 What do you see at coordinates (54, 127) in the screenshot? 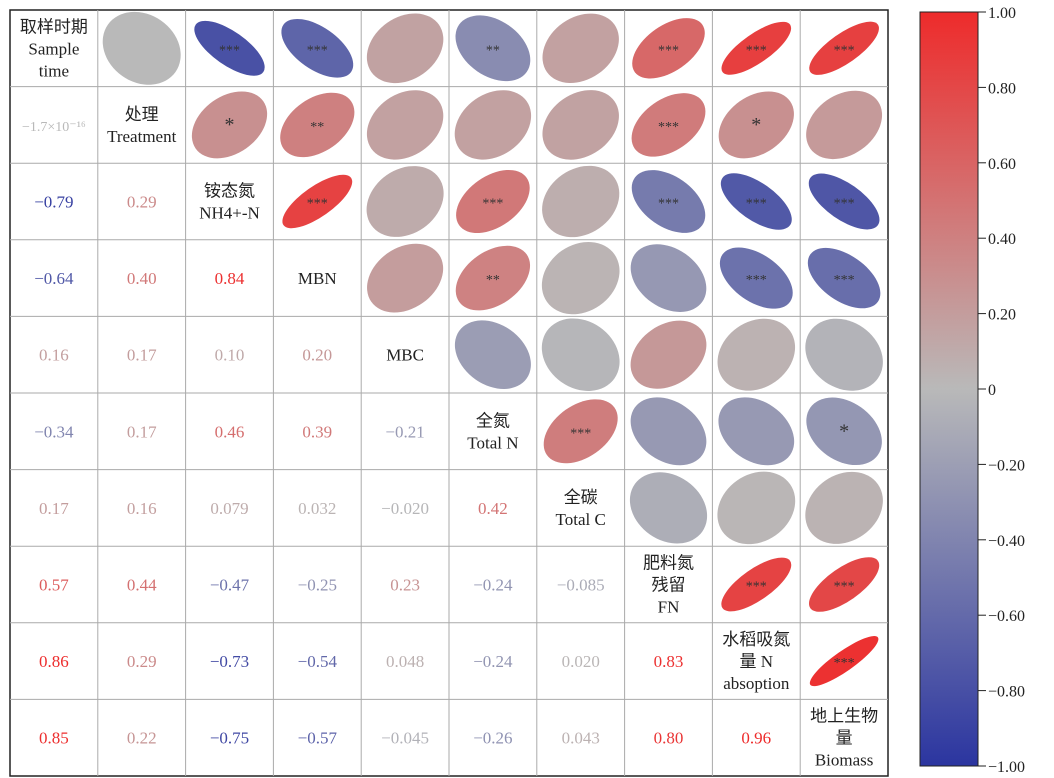
I see `correlation-value-label: −1.7×10⁻¹⁶` at bounding box center [54, 127].